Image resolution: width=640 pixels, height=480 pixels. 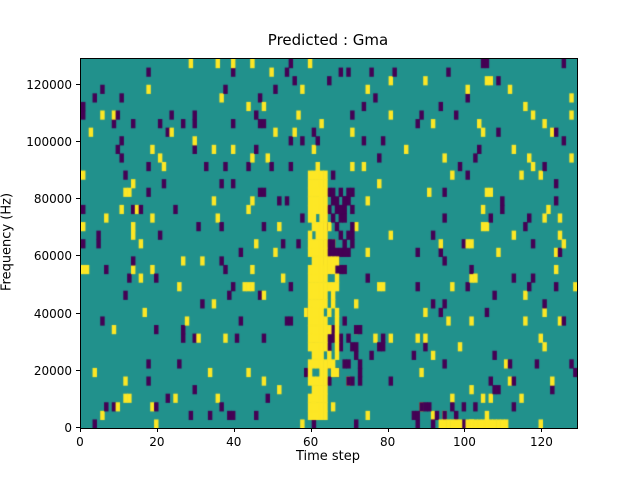 I want to click on x-tick-label: 100, so click(x=464, y=442).